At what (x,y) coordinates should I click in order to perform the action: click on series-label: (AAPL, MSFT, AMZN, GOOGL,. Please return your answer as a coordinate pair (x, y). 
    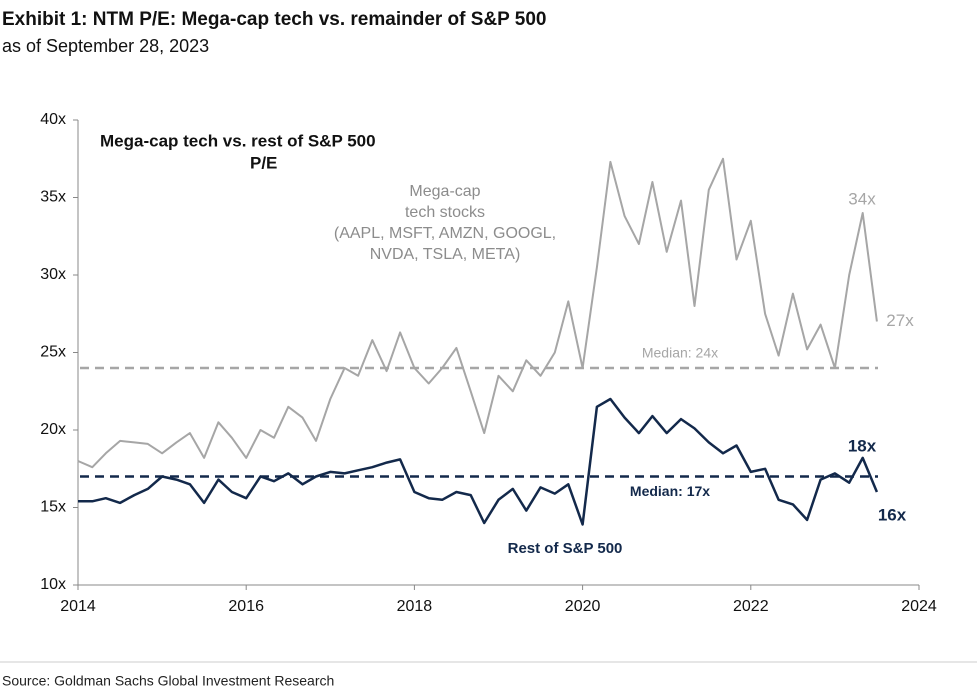
    Looking at the image, I should click on (445, 233).